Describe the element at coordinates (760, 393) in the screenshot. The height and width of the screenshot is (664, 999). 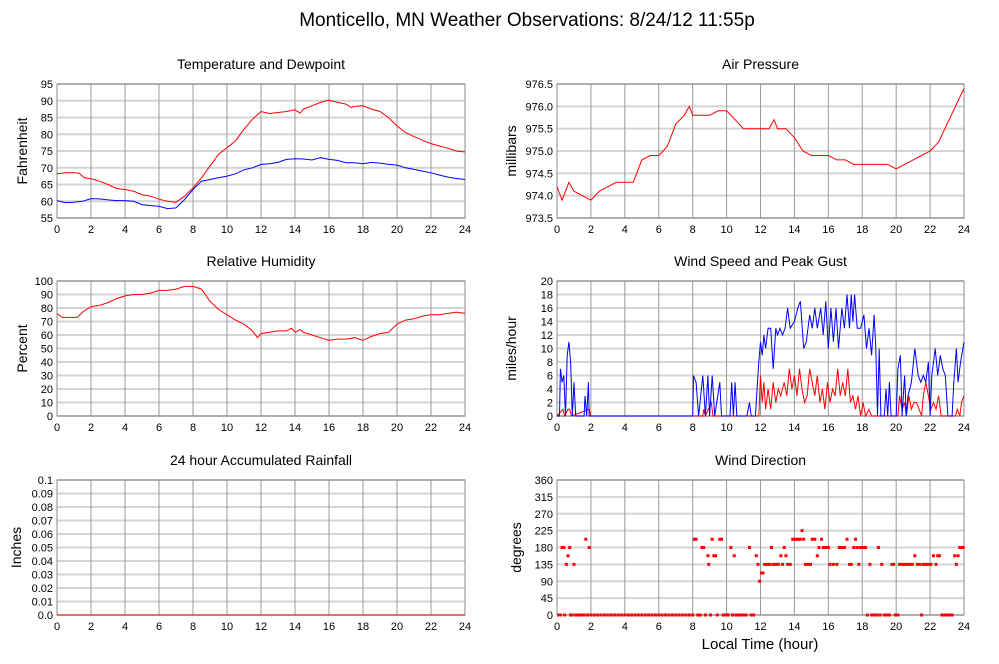
I see `wind-speed-and-peak-gust-series-red-line` at that location.